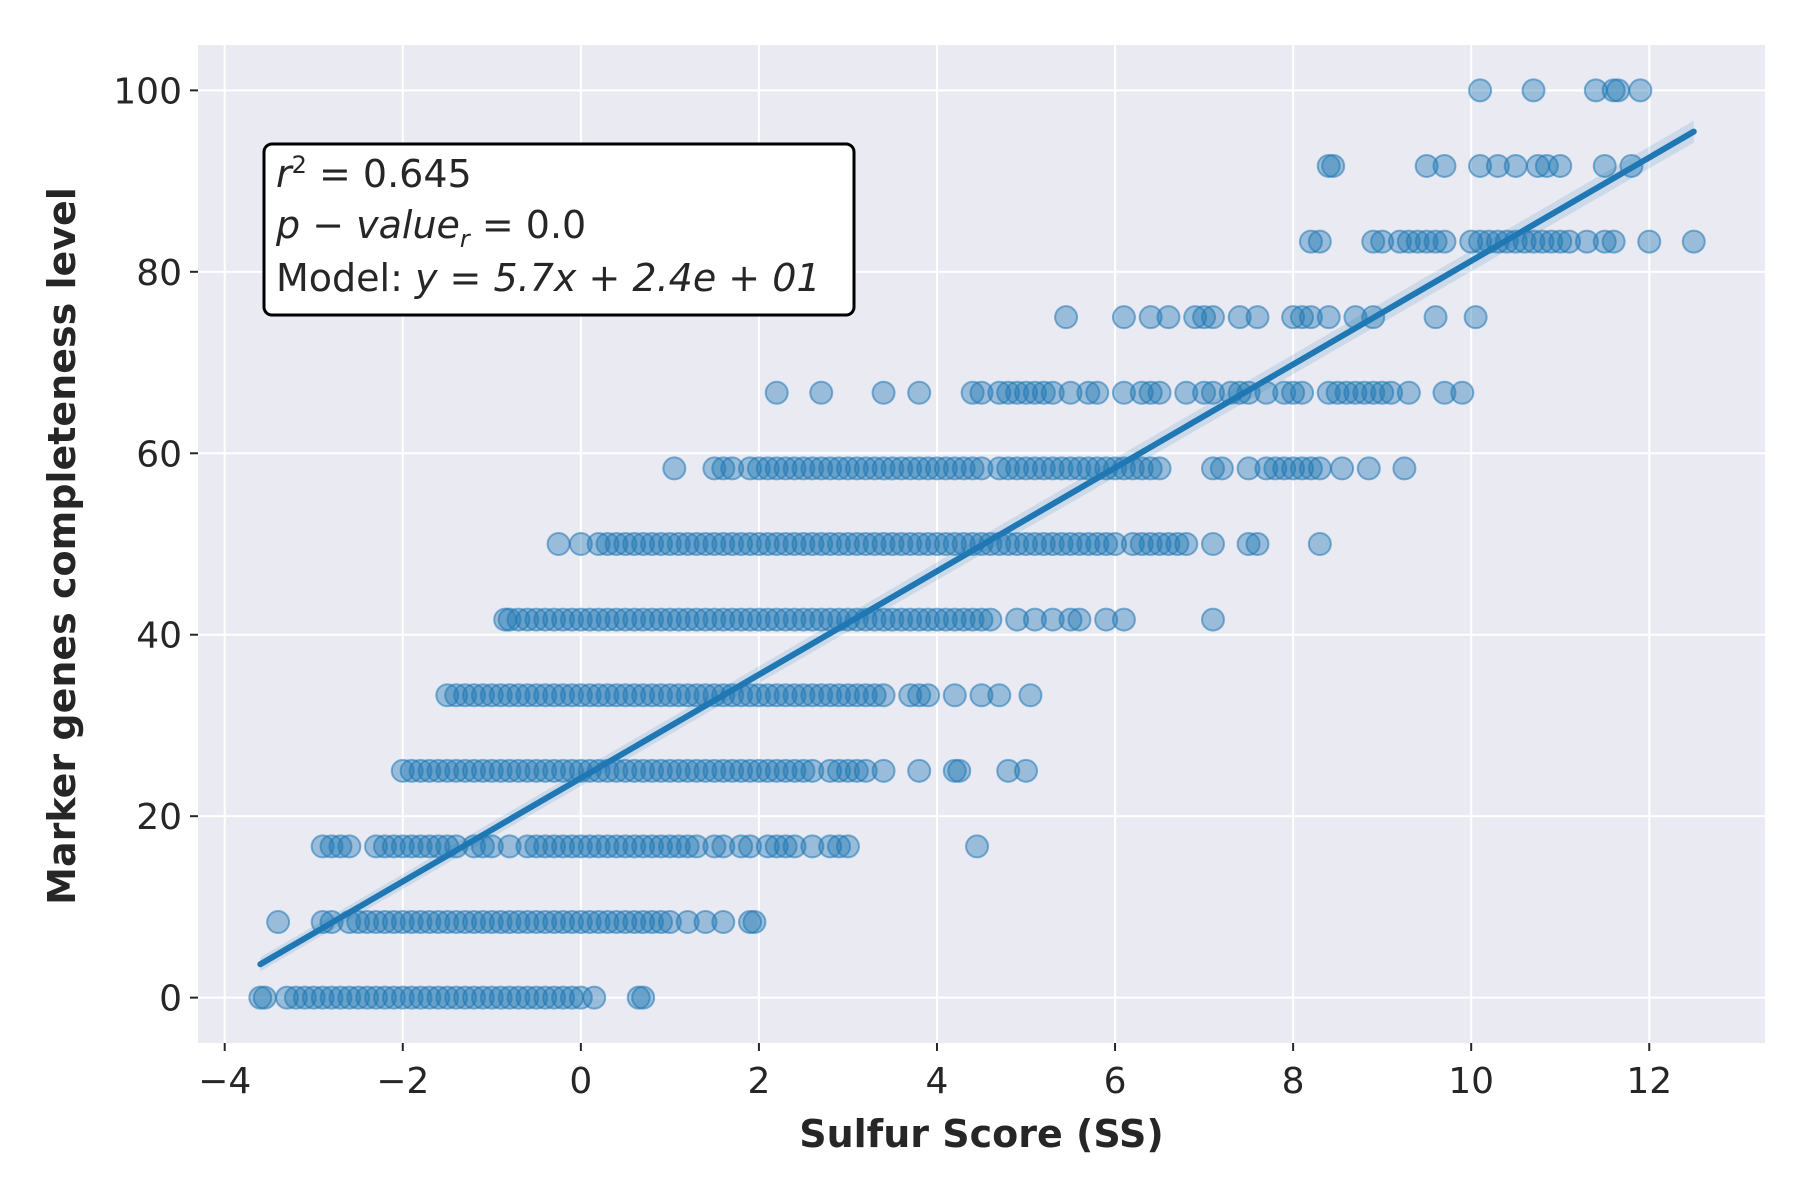 The image size is (1800, 1200). What do you see at coordinates (62, 546) in the screenshot?
I see `y-axis-title: Marker genes completeness level` at bounding box center [62, 546].